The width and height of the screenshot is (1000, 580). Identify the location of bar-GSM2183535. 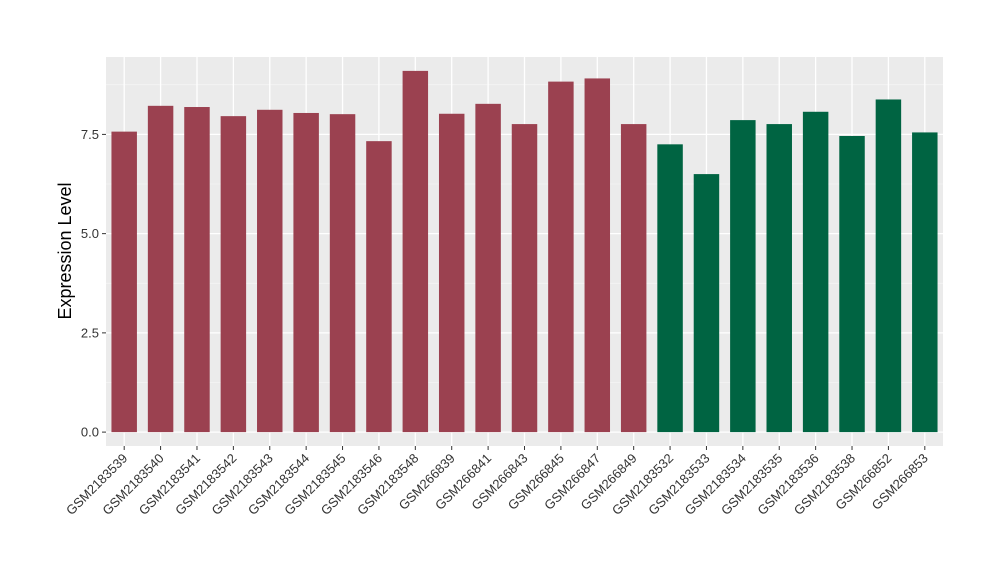
(779, 278).